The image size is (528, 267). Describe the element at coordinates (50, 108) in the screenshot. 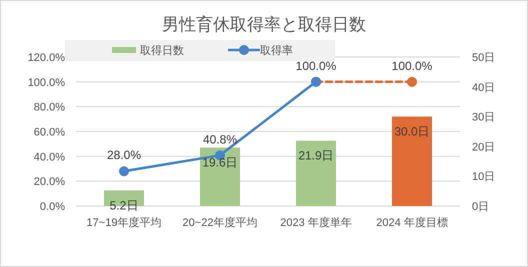

I see `y-tick-label: 80.0%` at that location.